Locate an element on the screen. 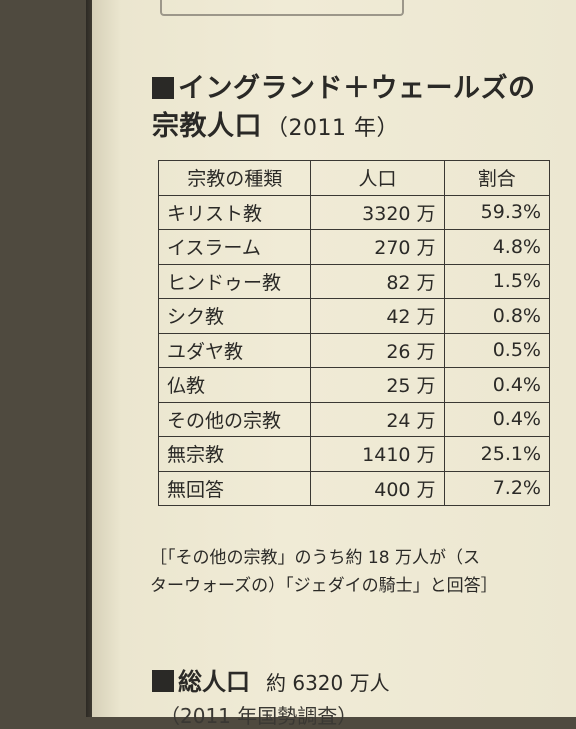  cell-population: 1410 万 is located at coordinates (377, 454).